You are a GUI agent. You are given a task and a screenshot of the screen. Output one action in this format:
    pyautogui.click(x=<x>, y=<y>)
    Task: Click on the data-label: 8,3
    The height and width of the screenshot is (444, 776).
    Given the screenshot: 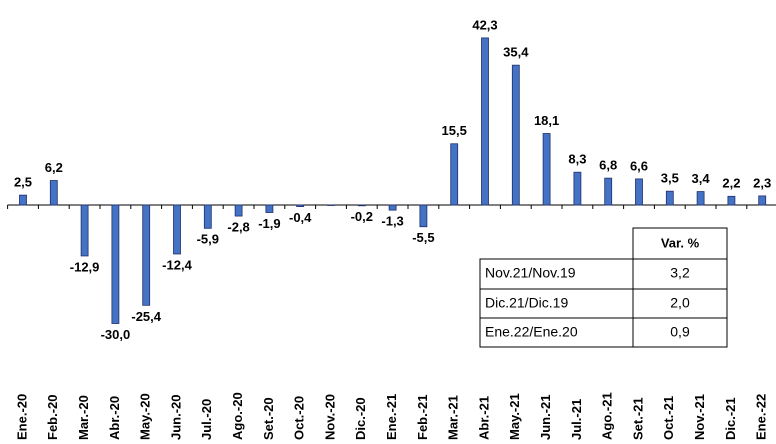 What is the action you would take?
    pyautogui.click(x=577, y=159)
    